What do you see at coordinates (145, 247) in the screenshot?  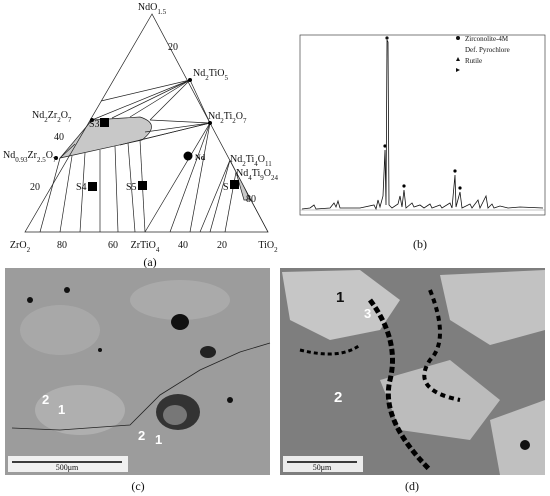 I see `corner-label: ZrTiO4` at bounding box center [145, 247].